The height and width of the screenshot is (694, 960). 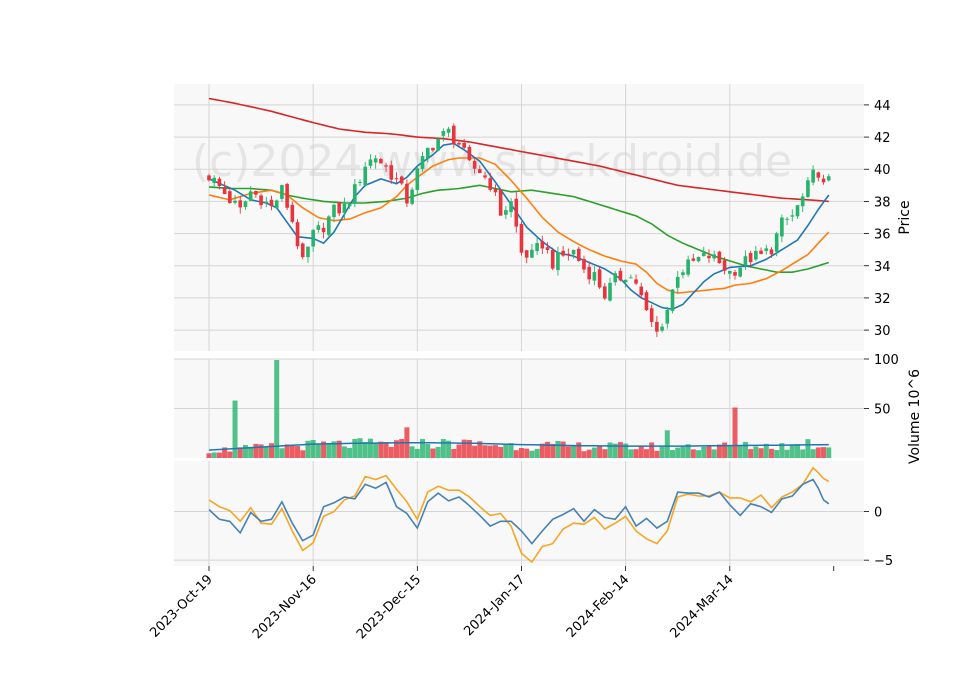 What do you see at coordinates (882, 410) in the screenshot?
I see `volume-tick-label: 50` at bounding box center [882, 410].